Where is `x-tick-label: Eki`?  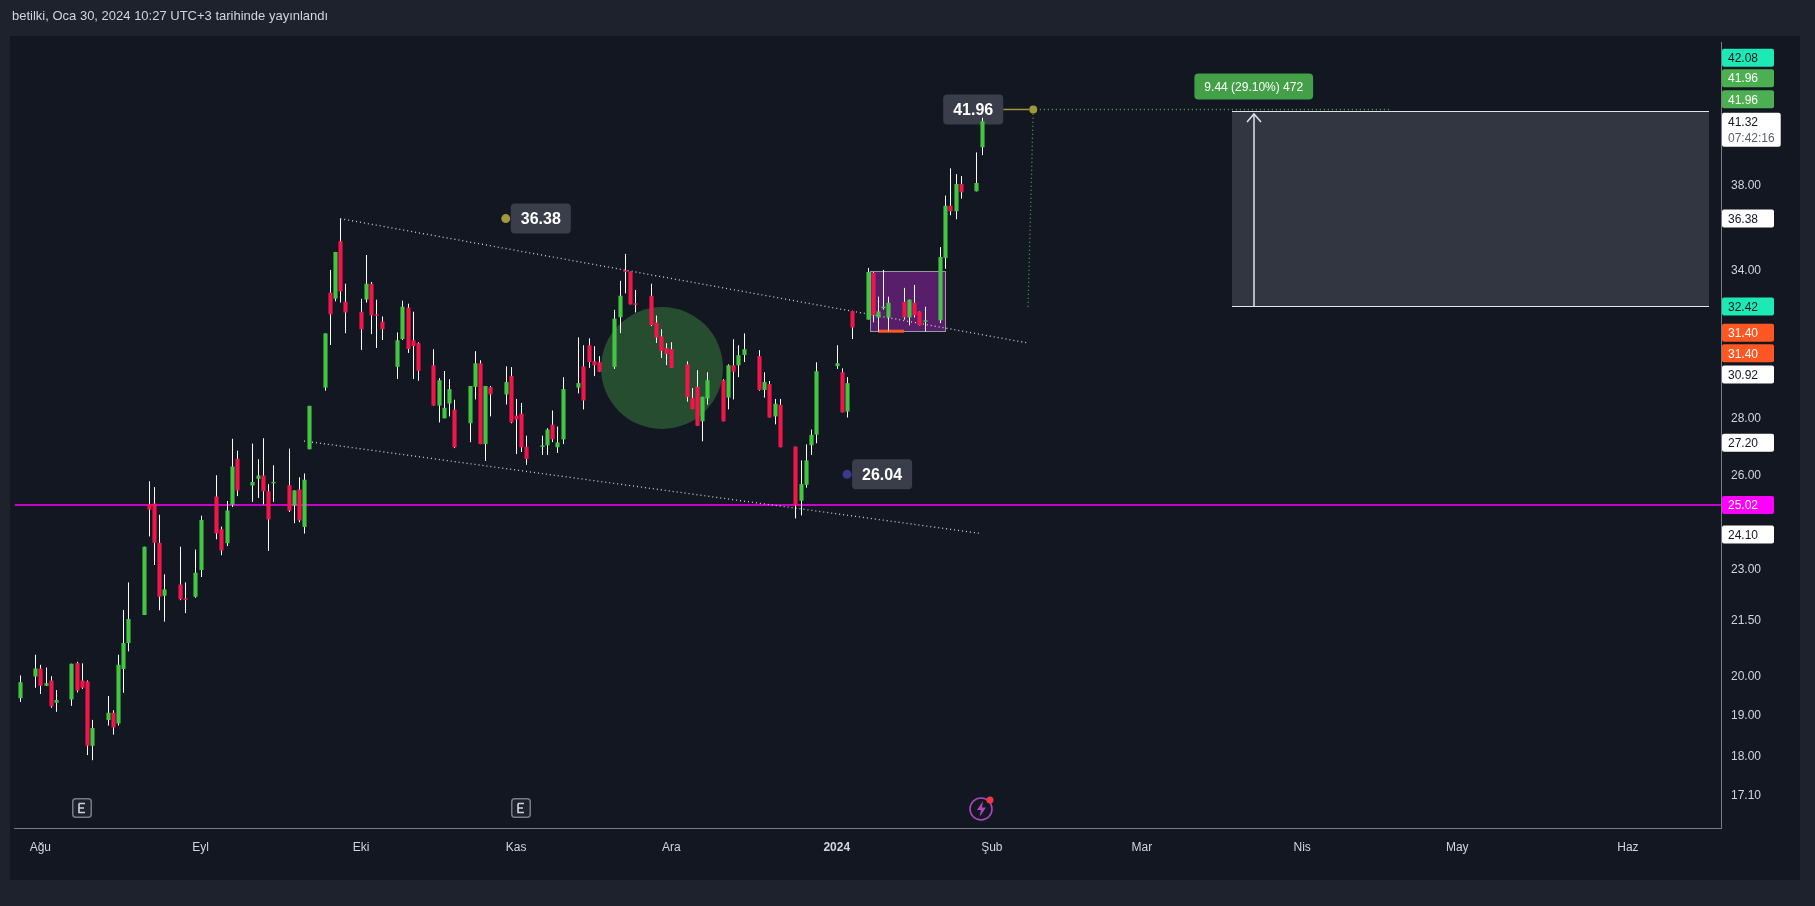 x-tick-label: Eki is located at coordinates (361, 846).